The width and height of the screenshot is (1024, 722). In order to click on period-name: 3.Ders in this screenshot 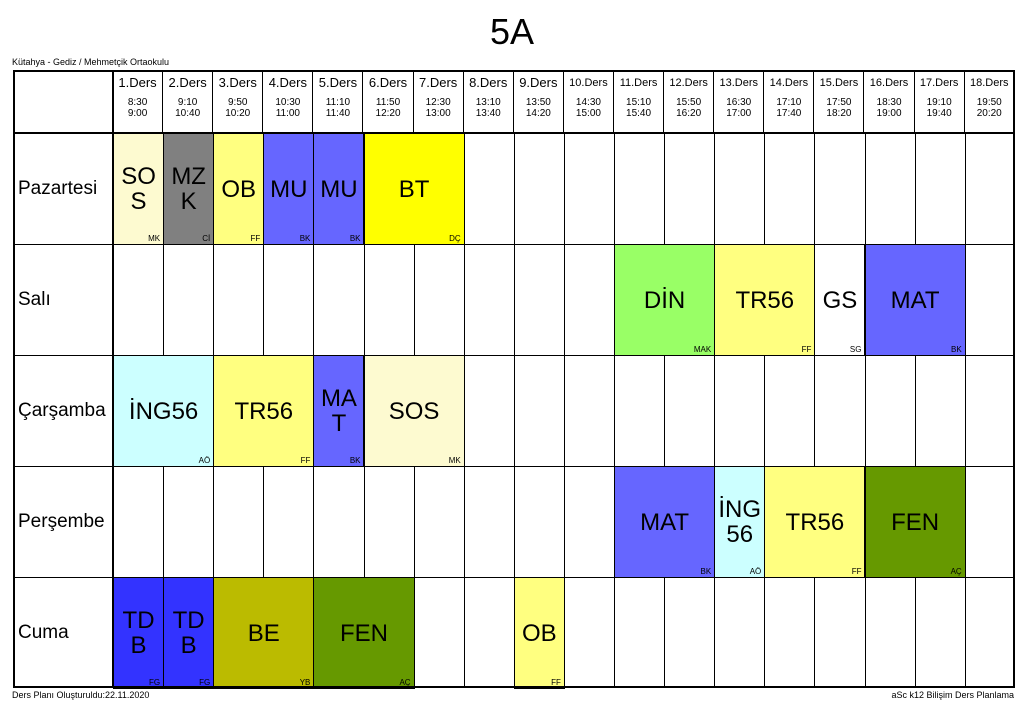, I will do `click(237, 82)`.